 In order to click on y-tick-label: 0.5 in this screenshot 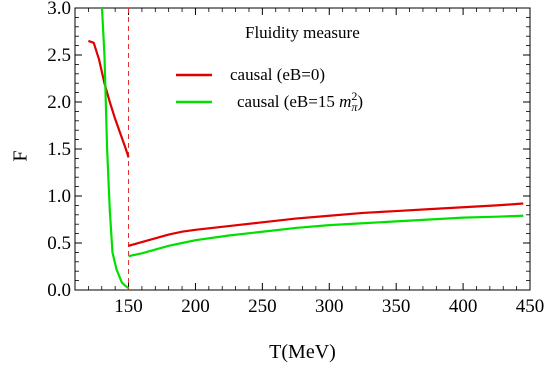, I will do `click(59, 243)`.